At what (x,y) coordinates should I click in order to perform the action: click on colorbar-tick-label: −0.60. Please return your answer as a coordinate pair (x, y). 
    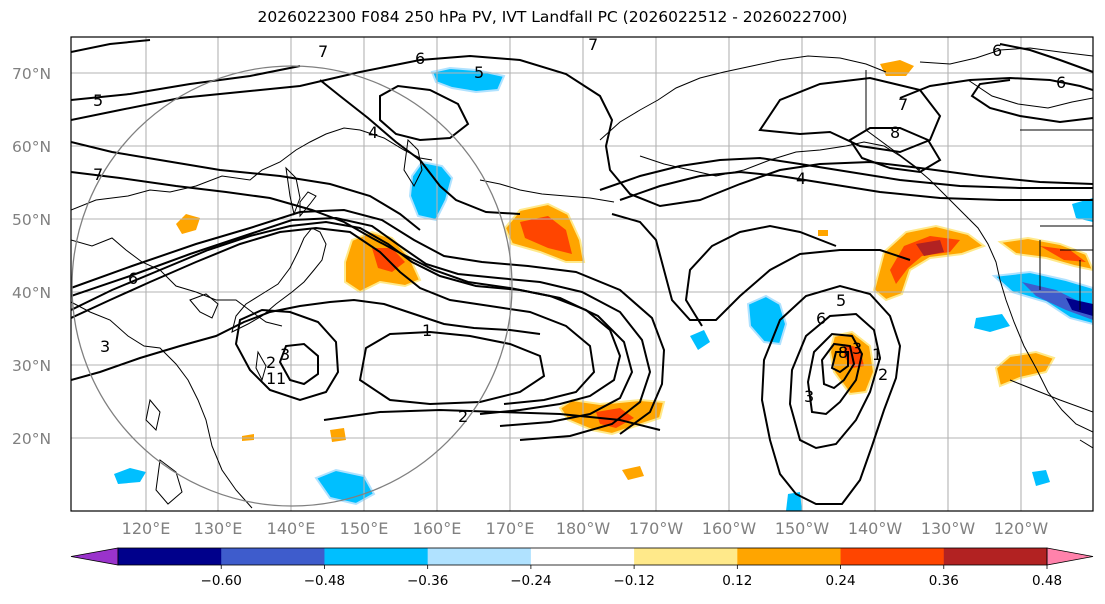
    Looking at the image, I should click on (221, 581).